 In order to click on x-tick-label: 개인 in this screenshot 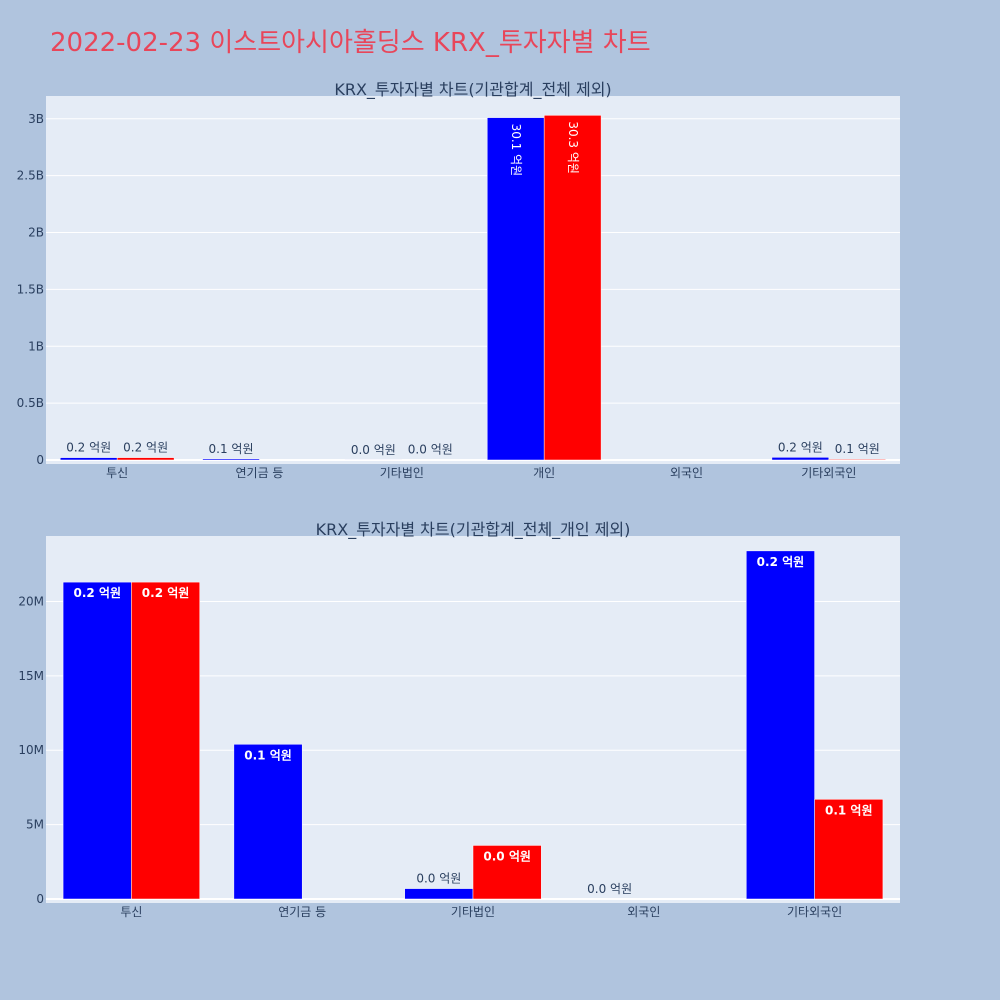, I will do `click(544, 473)`.